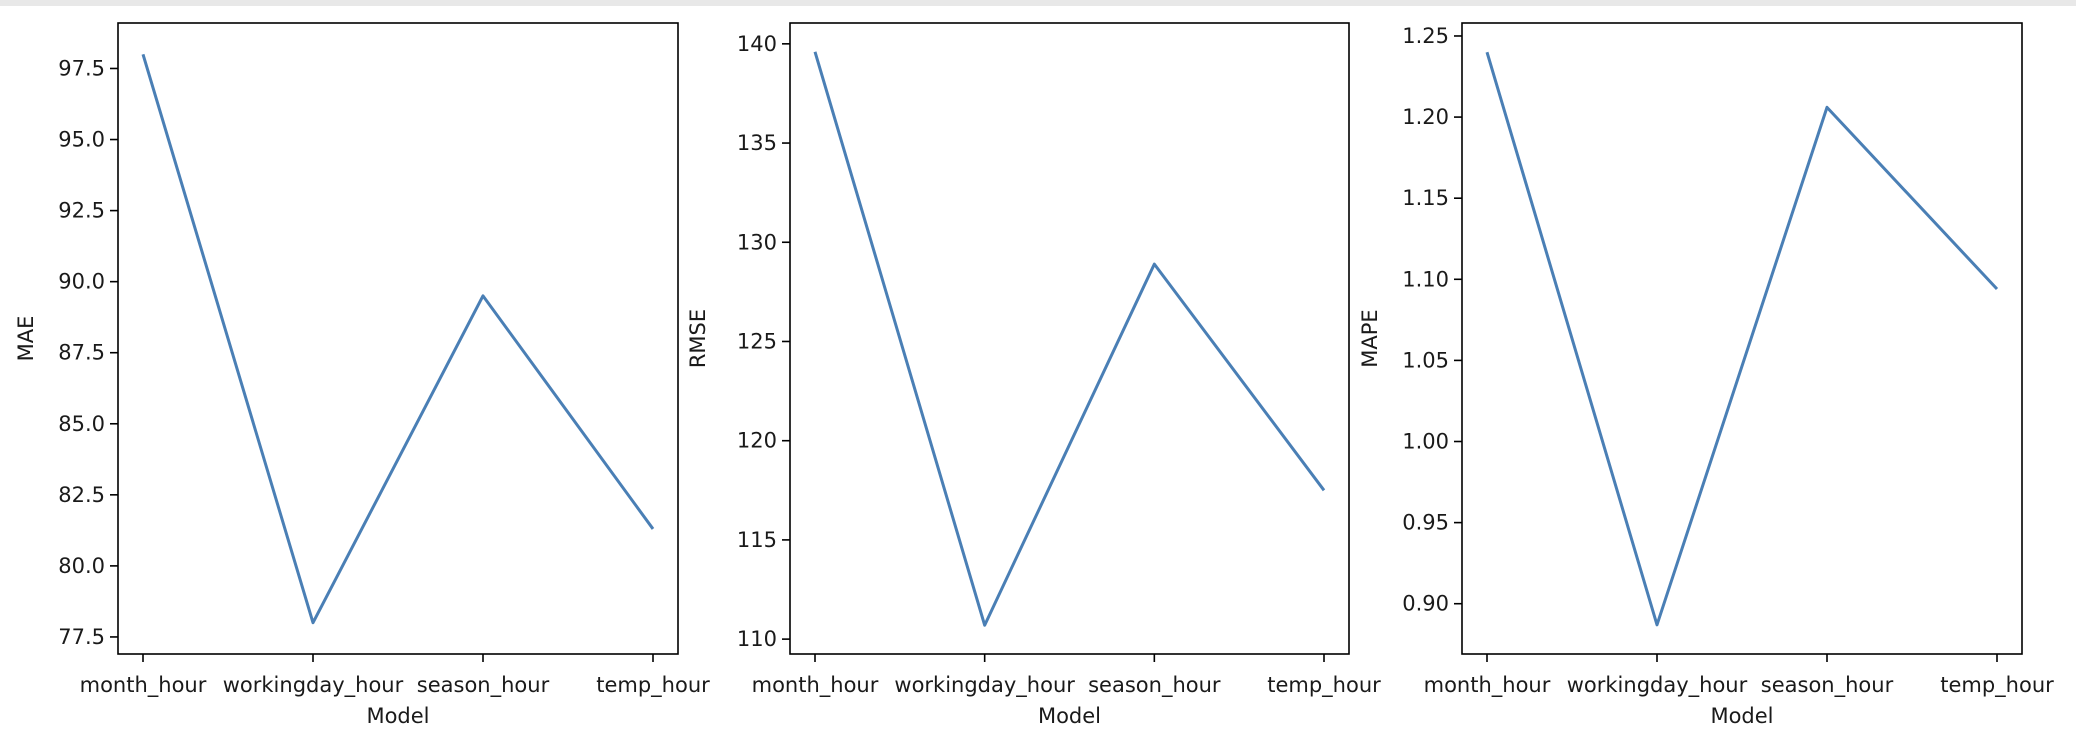  Describe the element at coordinates (81, 566) in the screenshot. I see `y-tick-label: 80.0` at that location.